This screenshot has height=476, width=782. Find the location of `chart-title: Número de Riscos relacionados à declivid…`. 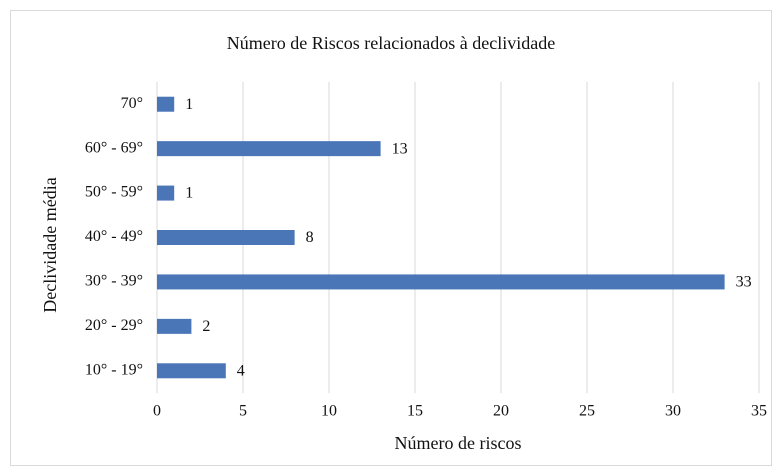

chart-title: Número de Riscos relacionados à declivid… is located at coordinates (391, 43).